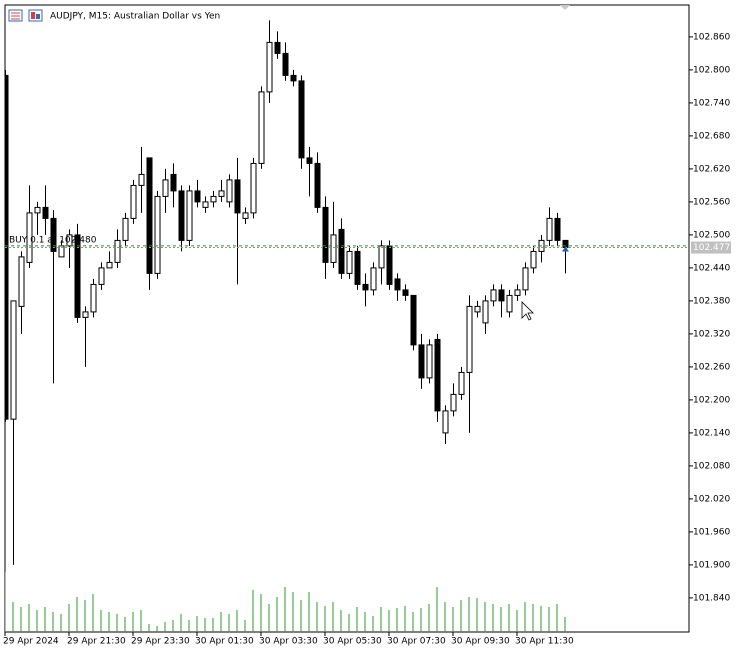 The image size is (744, 656). I want to click on trade-label: BUY 0.1 at 102.480, so click(53, 240).